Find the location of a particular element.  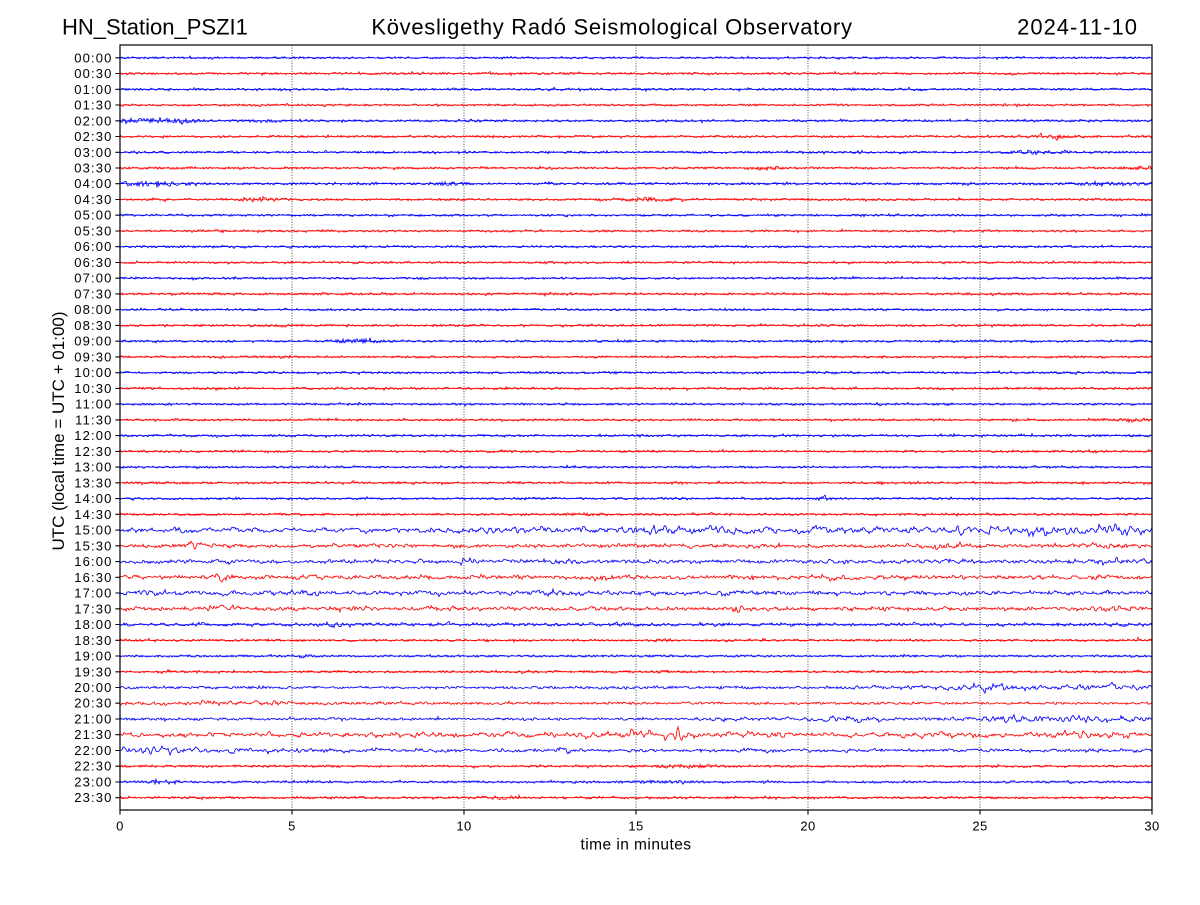

svg-text: 09:30 is located at coordinates (93, 356).